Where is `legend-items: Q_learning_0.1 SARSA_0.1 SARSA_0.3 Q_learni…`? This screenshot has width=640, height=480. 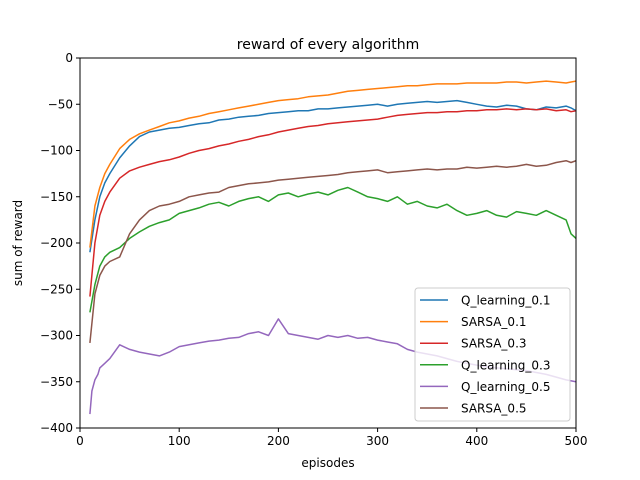 legend-items: Q_learning_0.1 SARSA_0.1 SARSA_0.3 Q_learni… is located at coordinates (485, 355).